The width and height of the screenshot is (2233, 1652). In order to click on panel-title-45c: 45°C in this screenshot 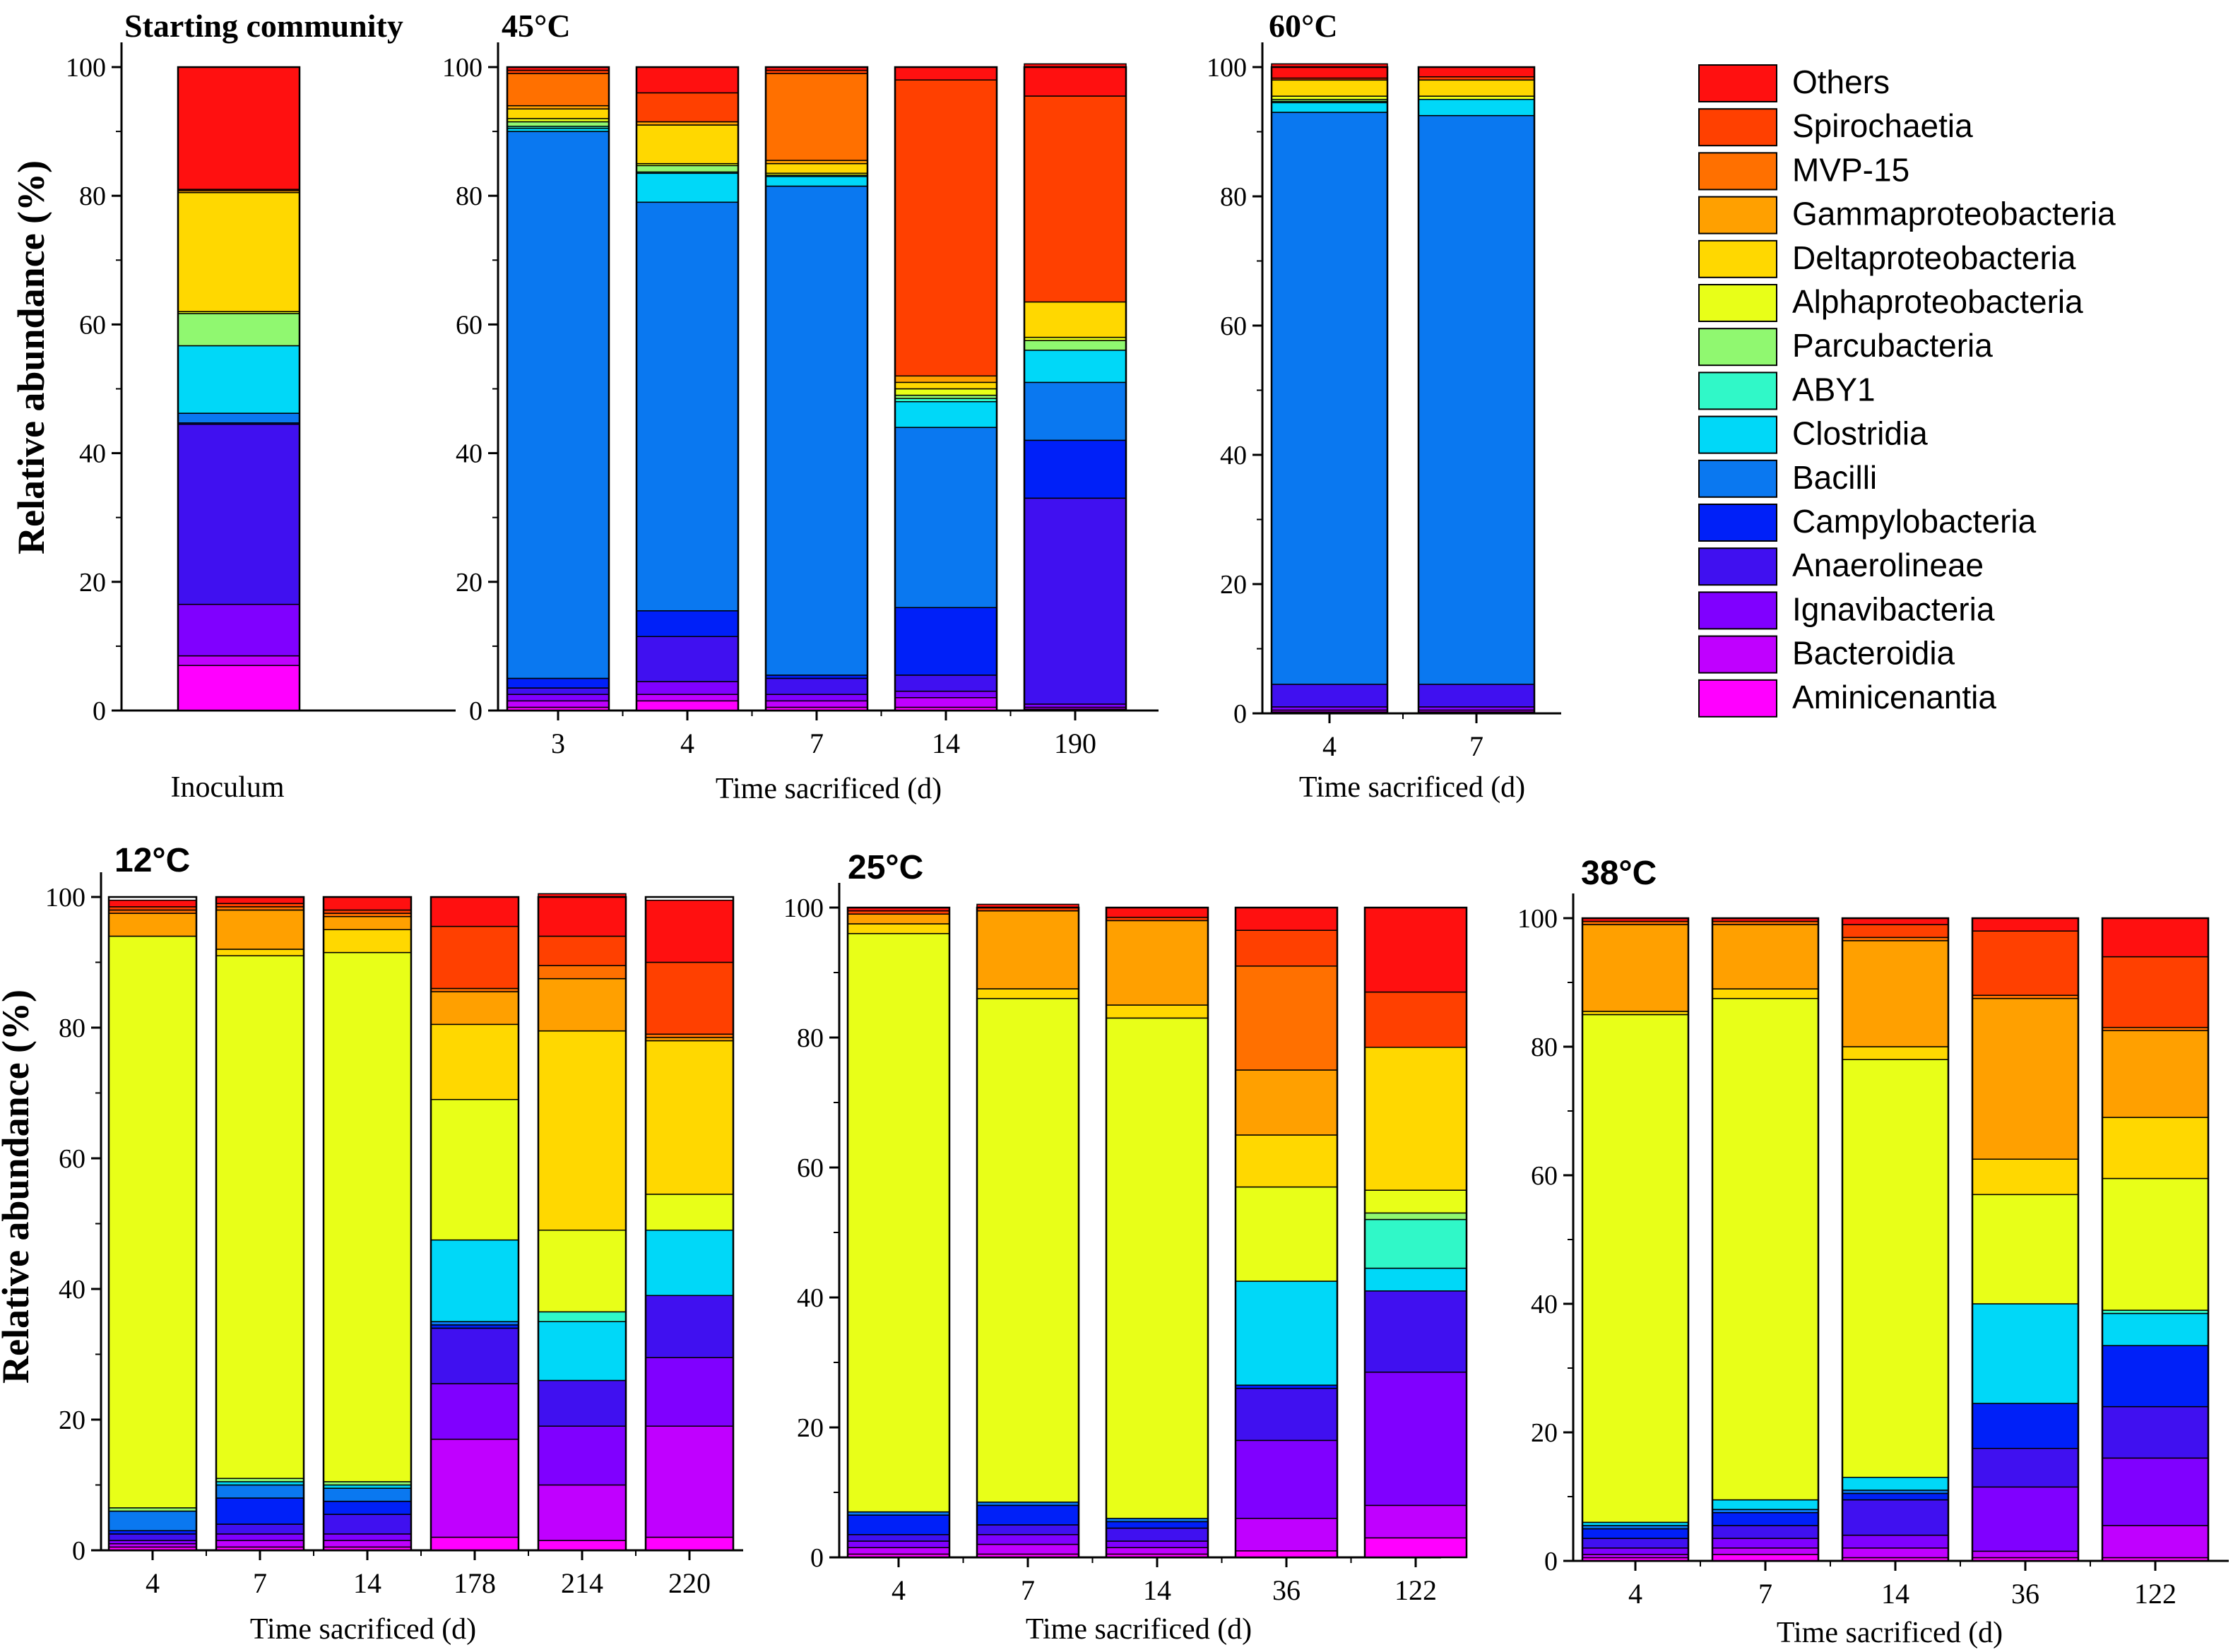, I will do `click(536, 26)`.